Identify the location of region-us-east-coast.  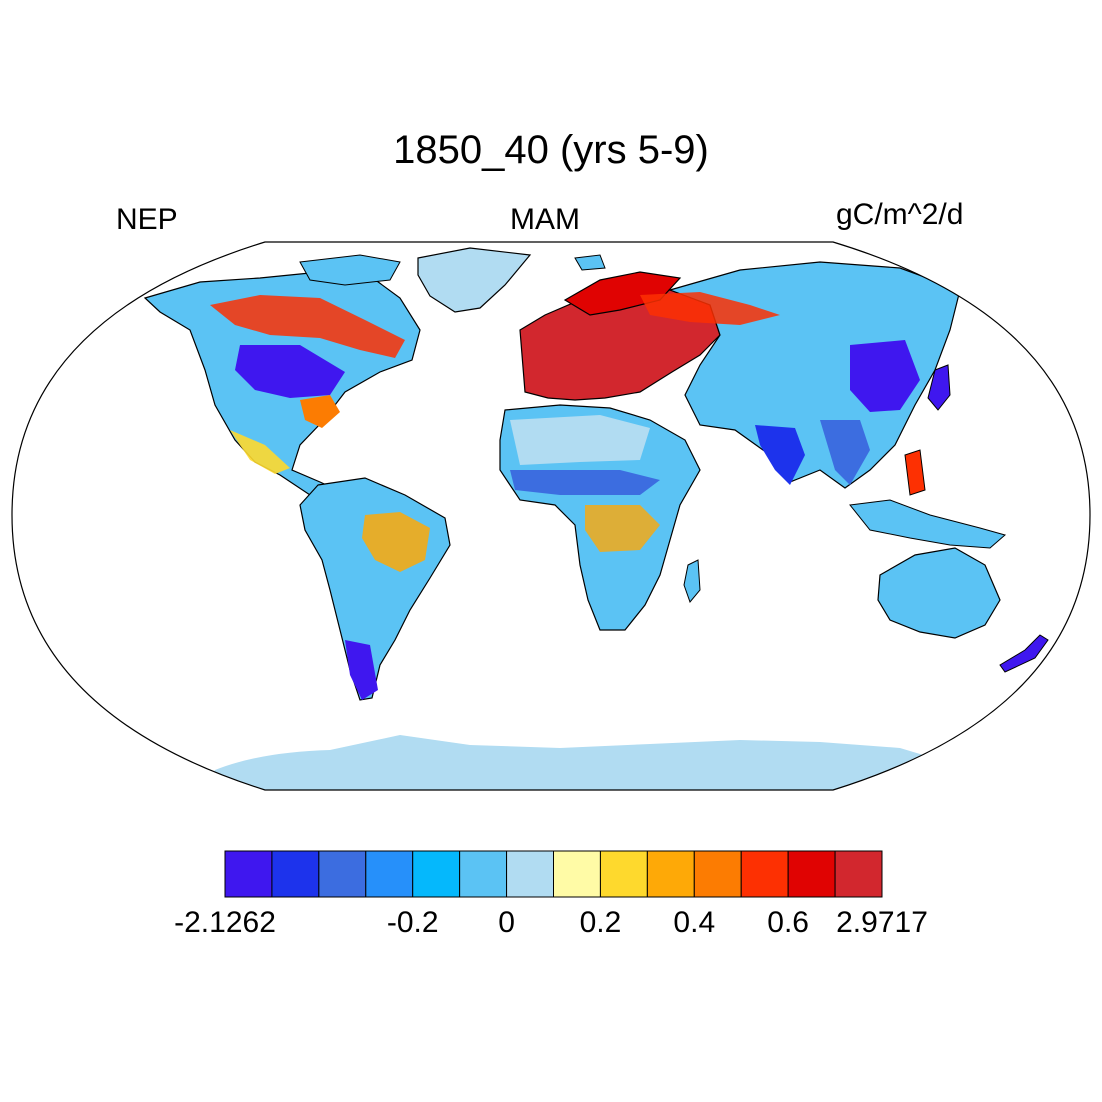
(320, 411).